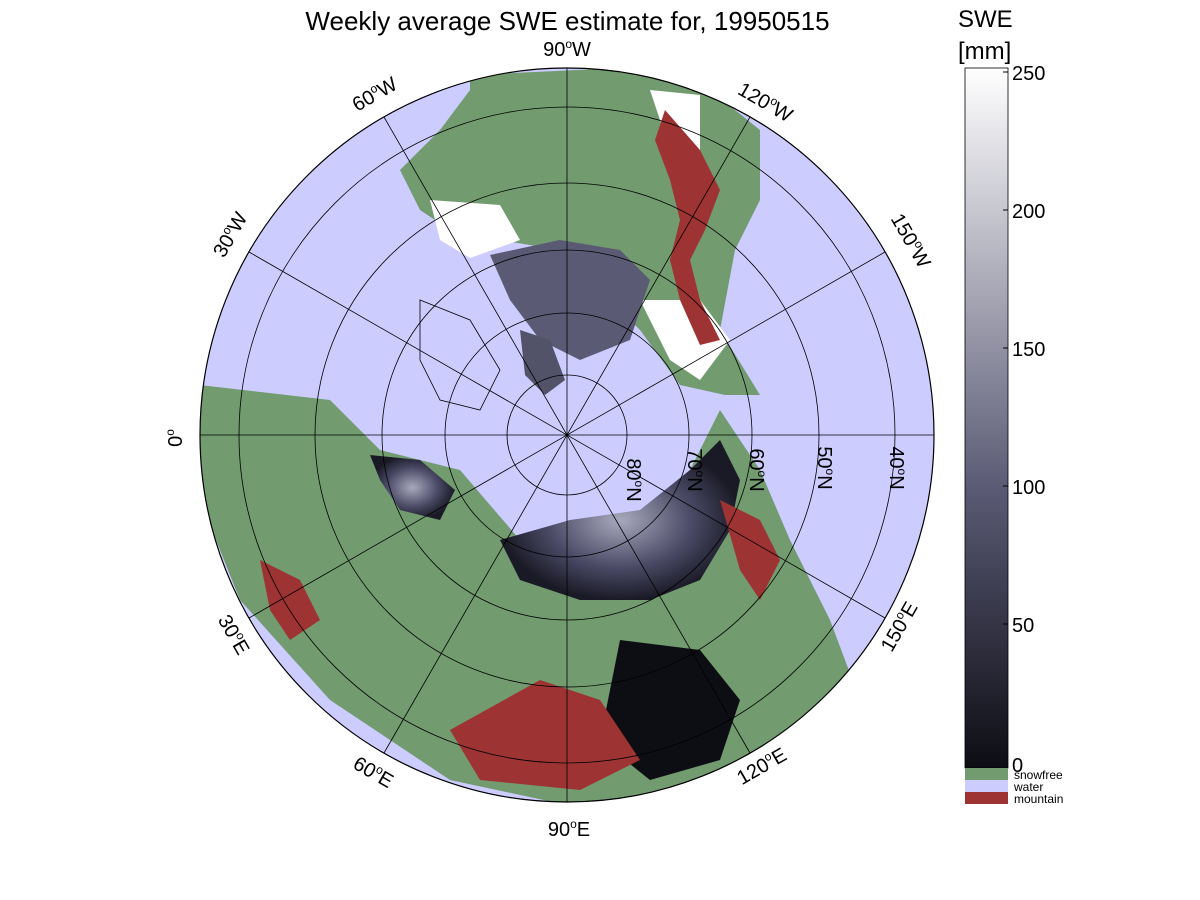  What do you see at coordinates (985, 19) in the screenshot?
I see `colorbar-title: SWE` at bounding box center [985, 19].